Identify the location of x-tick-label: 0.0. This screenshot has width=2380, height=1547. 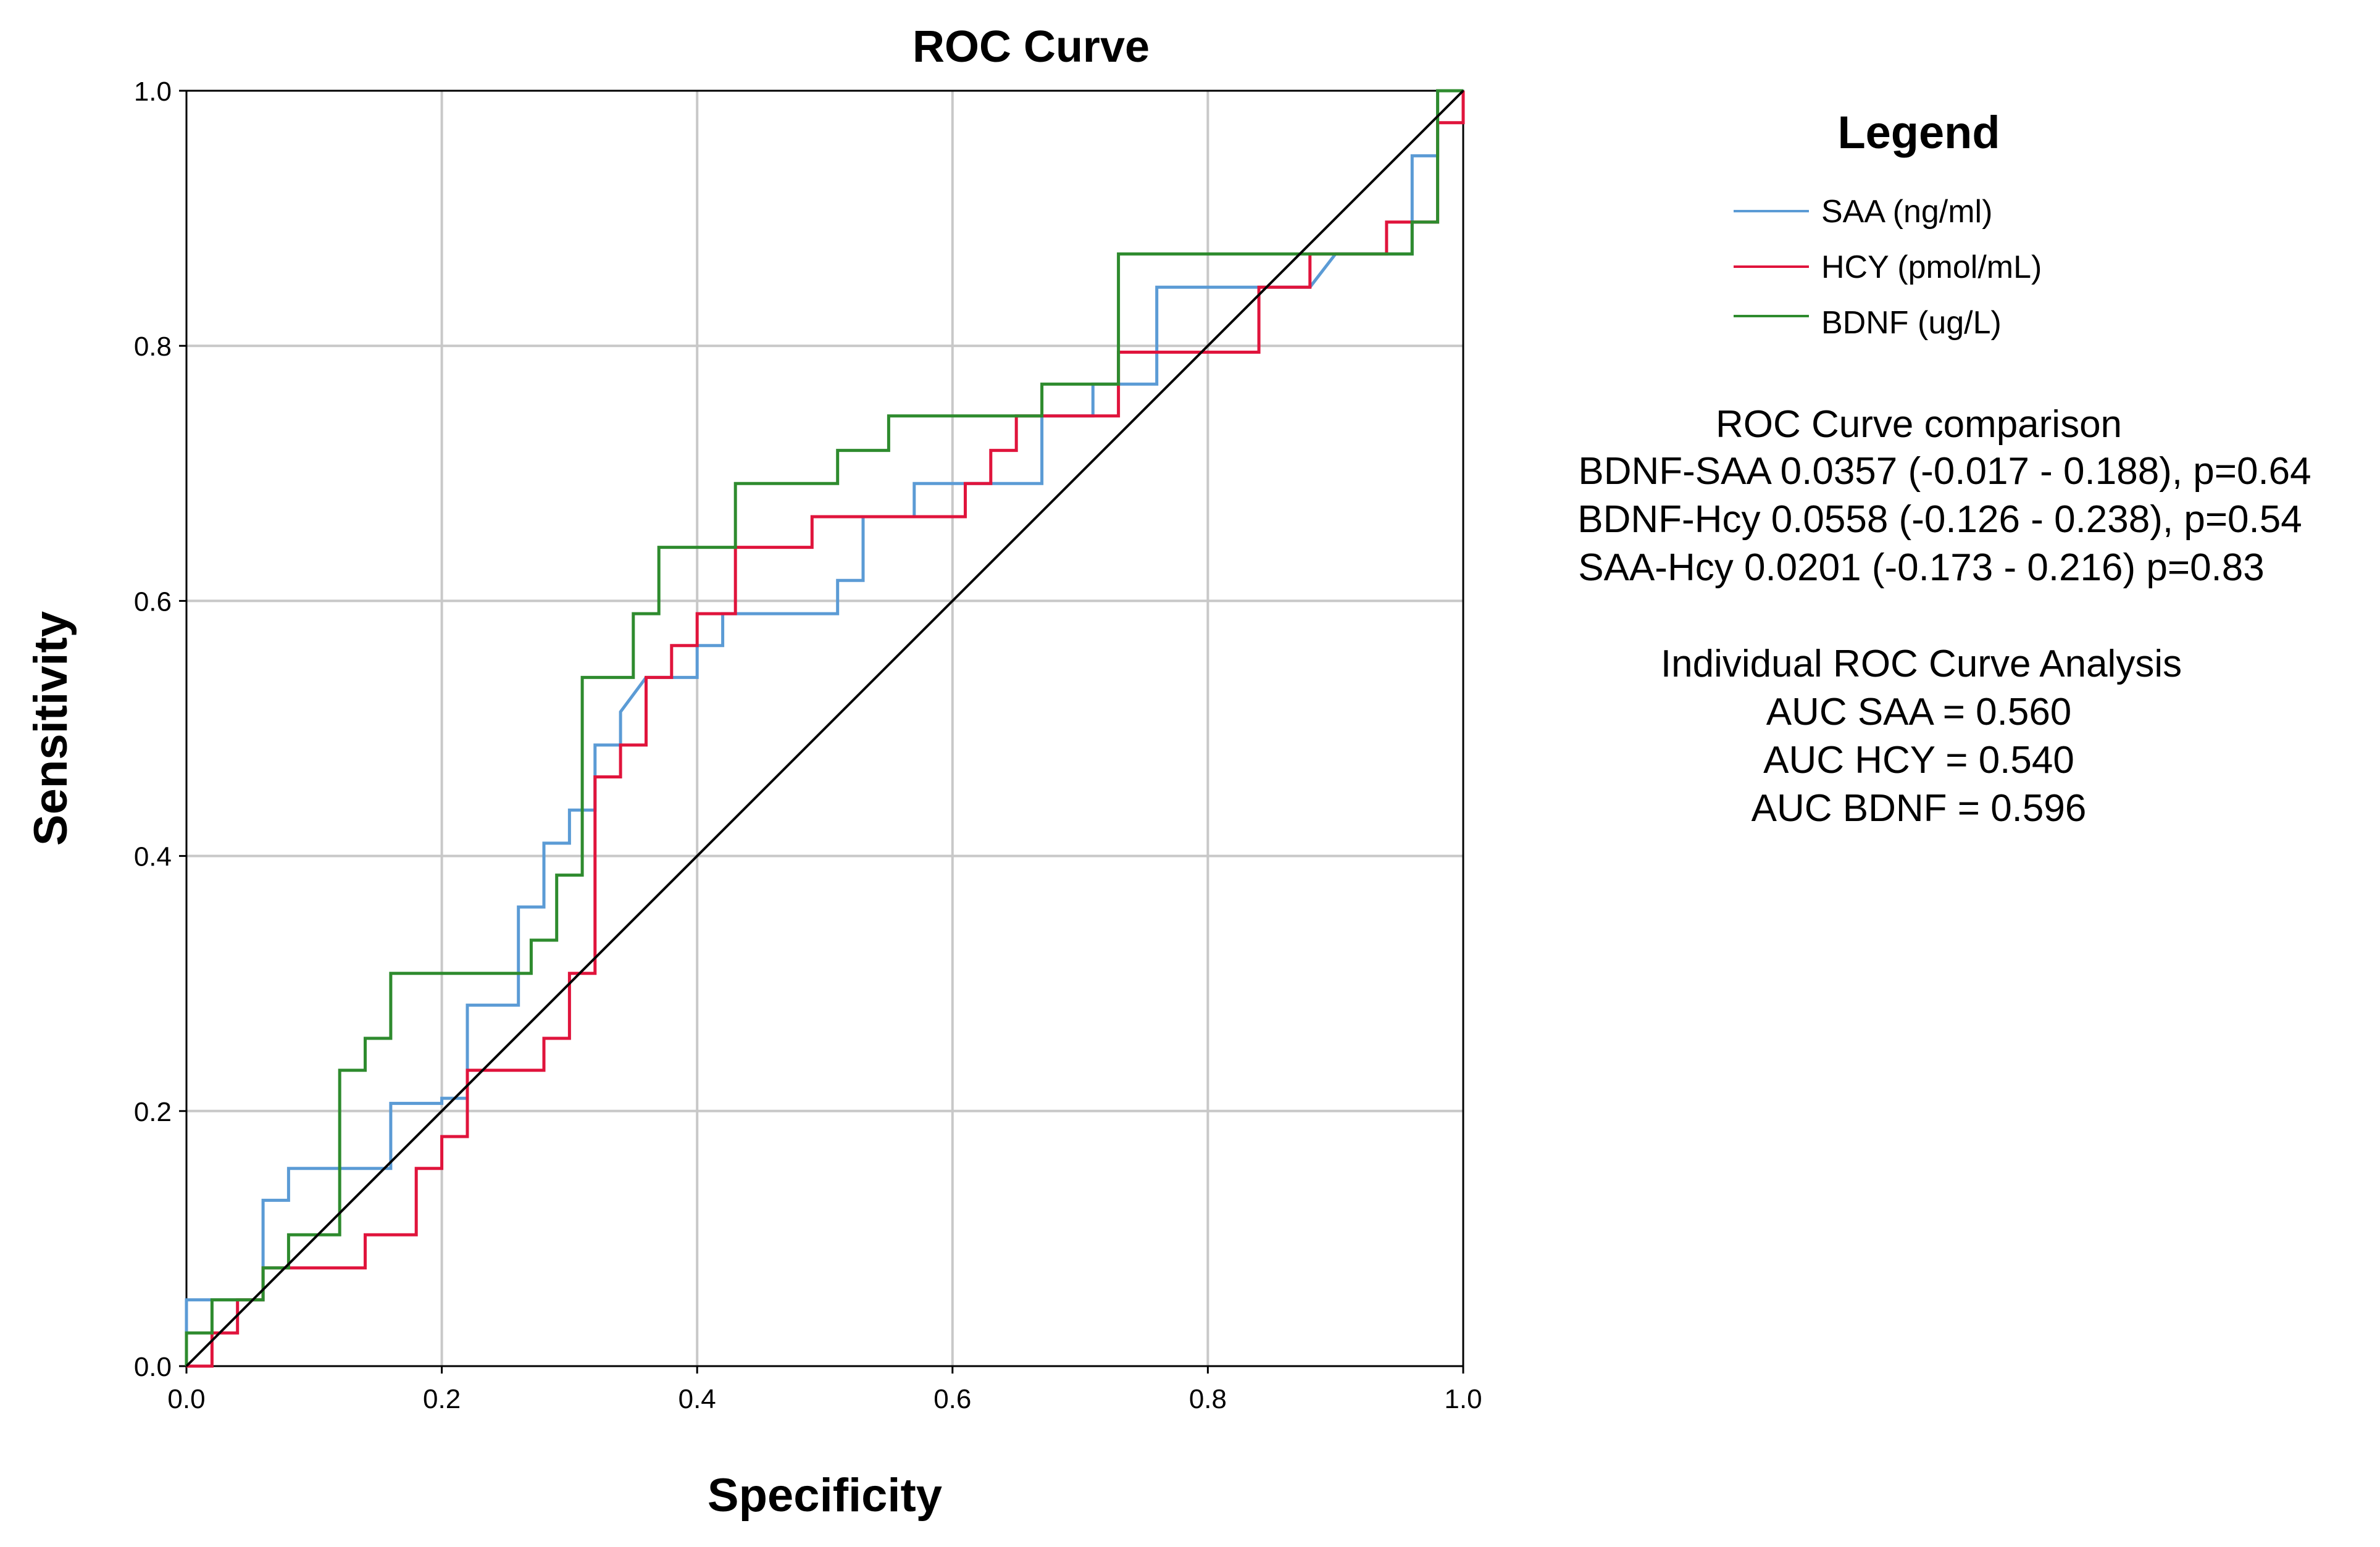
(186, 1399).